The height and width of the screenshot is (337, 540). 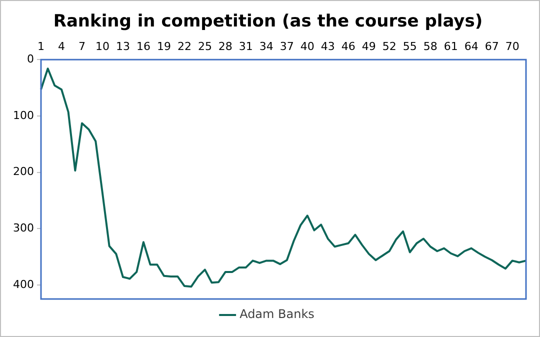 What do you see at coordinates (389, 46) in the screenshot?
I see `x-tick-label: 52` at bounding box center [389, 46].